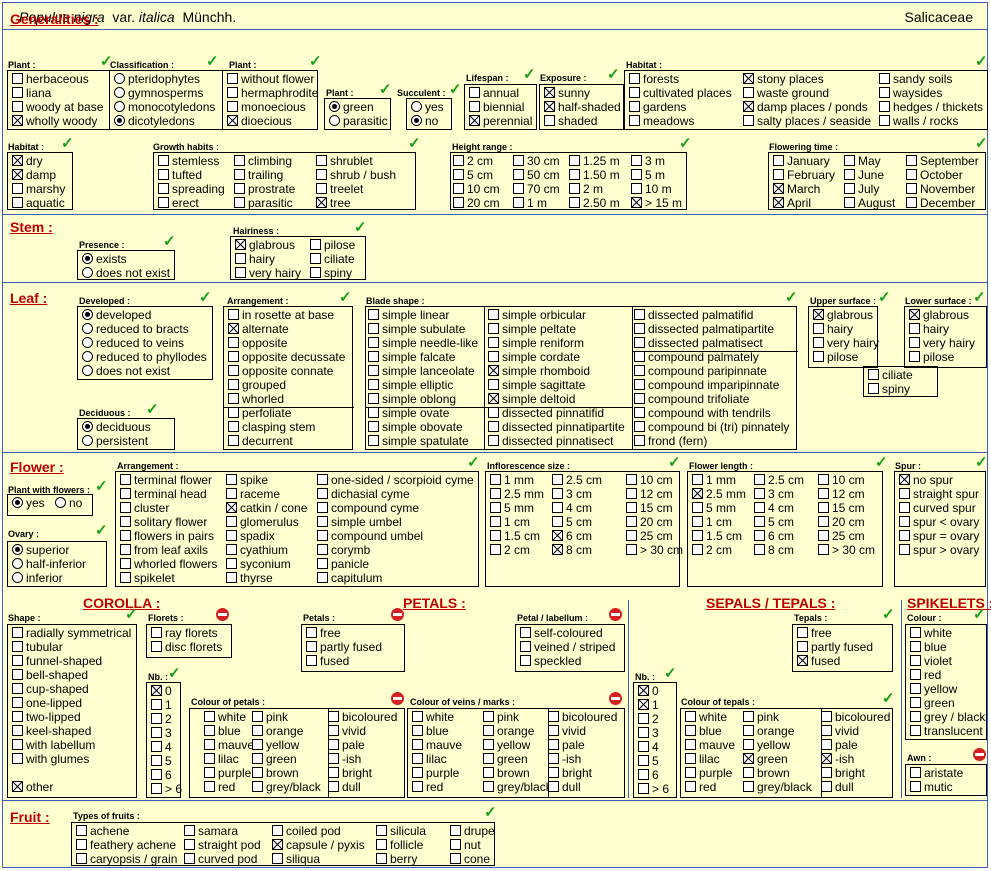 The image size is (991, 871). I want to click on option-deciduous: deciduous, so click(116, 427).